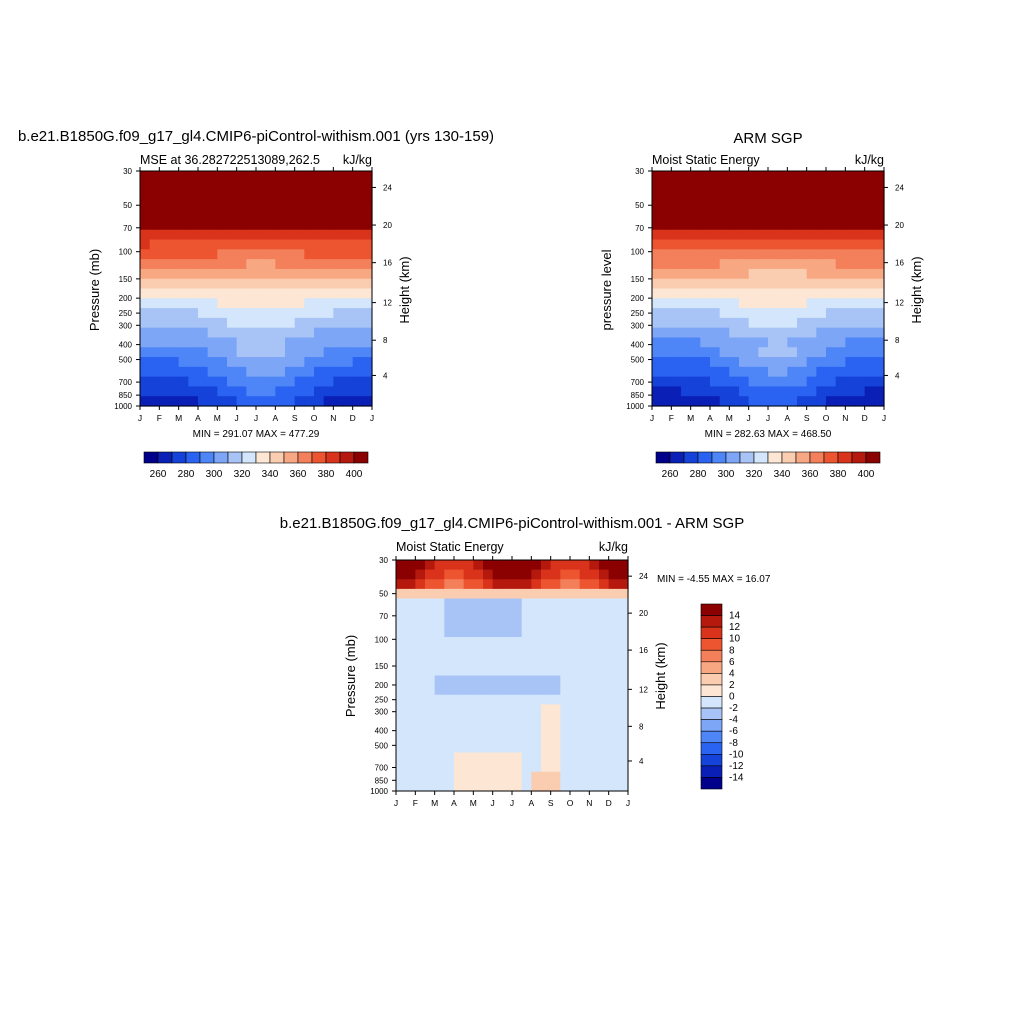  Describe the element at coordinates (126, 298) in the screenshot. I see `panel1-y-tick-label: 200` at that location.